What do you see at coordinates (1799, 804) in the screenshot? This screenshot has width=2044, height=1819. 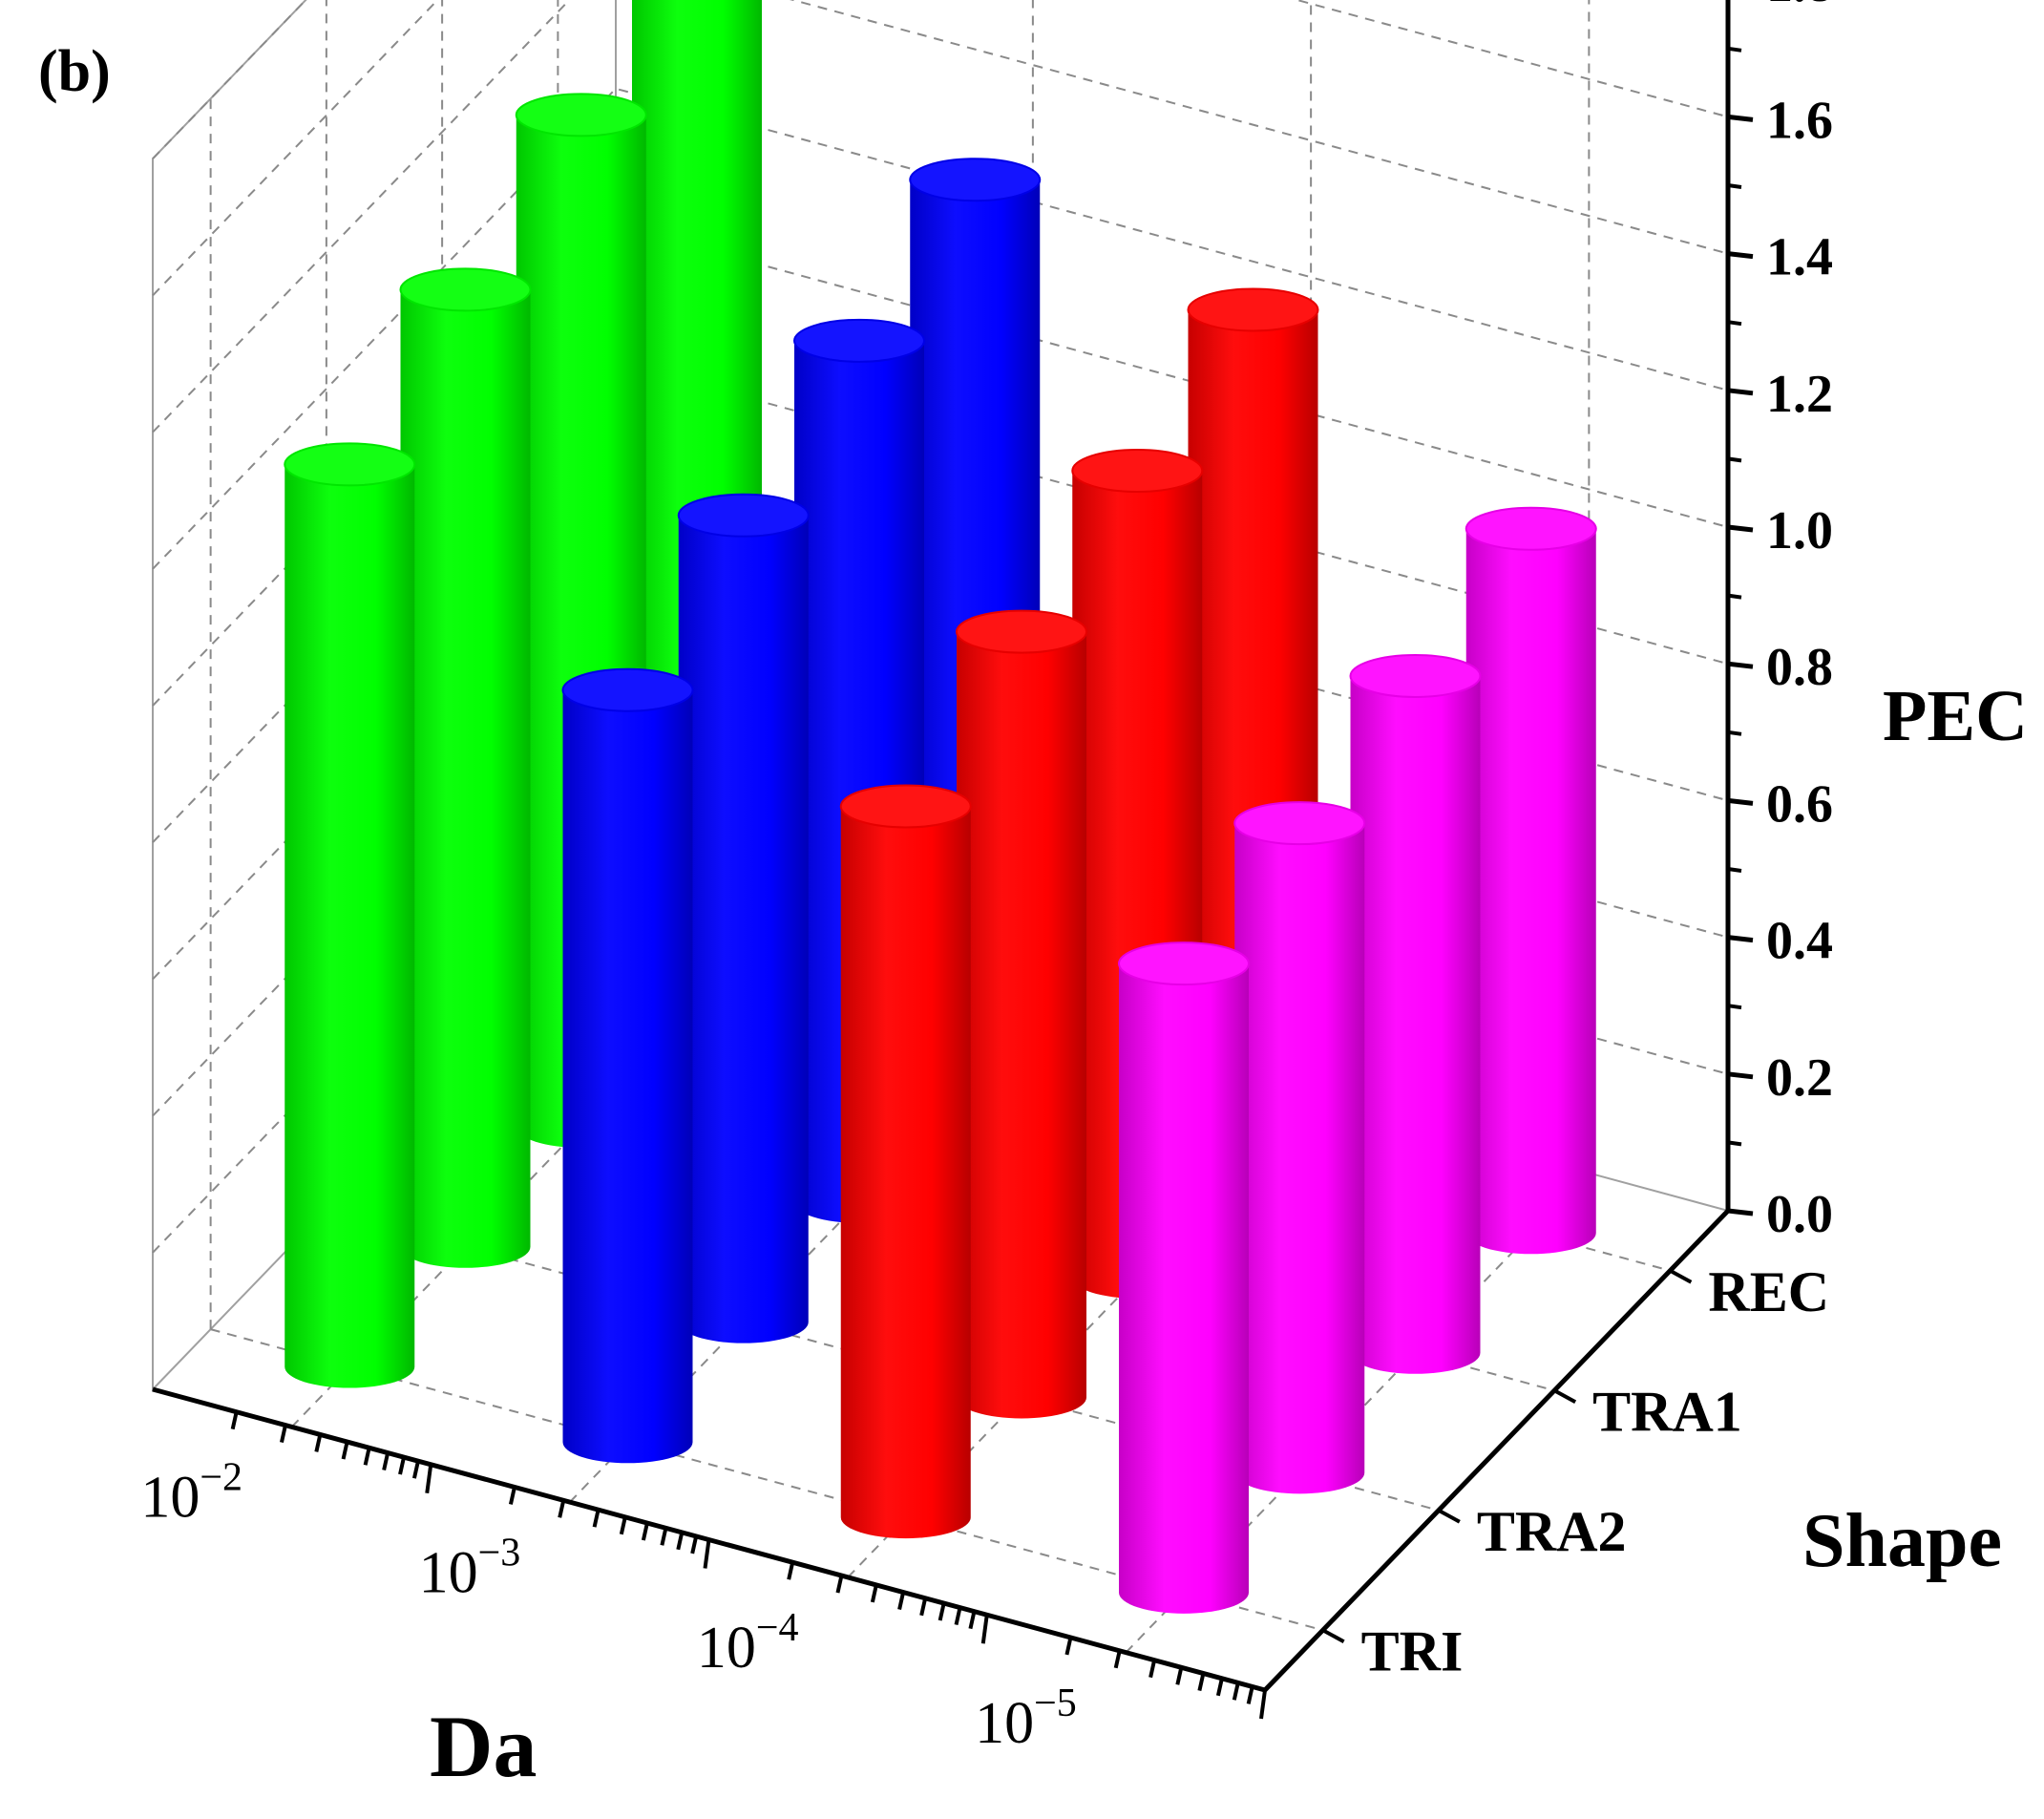 I see `pec-tick-label: 0.6` at bounding box center [1799, 804].